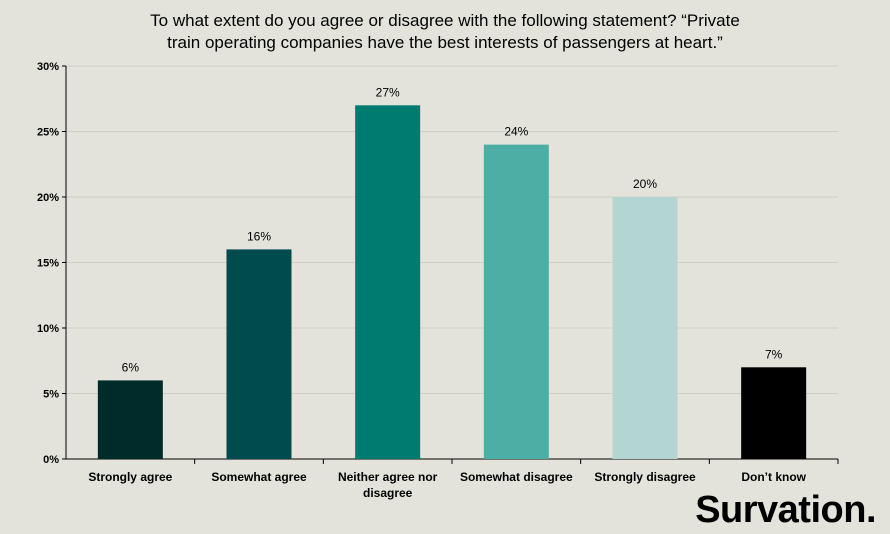 The width and height of the screenshot is (890, 534). I want to click on y-tick-label: 0%, so click(51, 460).